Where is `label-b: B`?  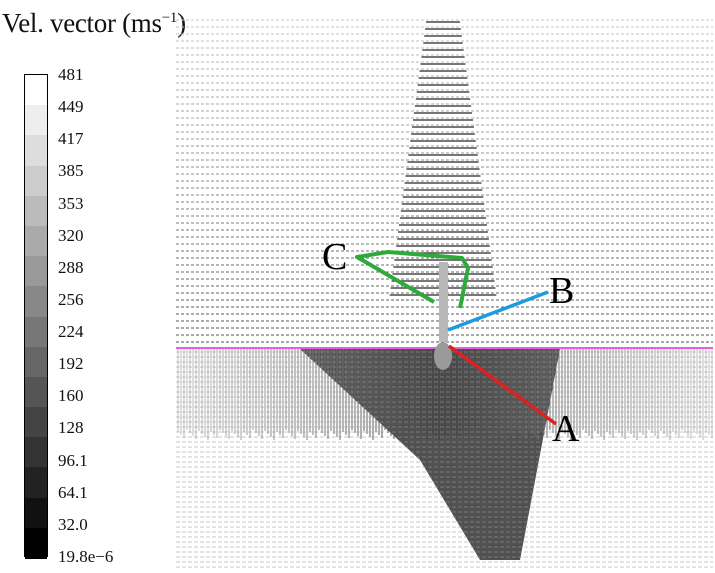
label-b: B is located at coordinates (562, 291).